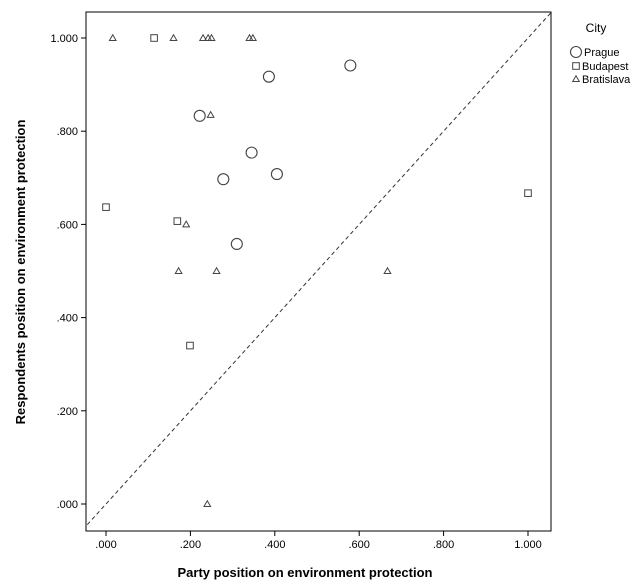 This screenshot has height=583, width=643. I want to click on y-tick-label: .200, so click(67, 412).